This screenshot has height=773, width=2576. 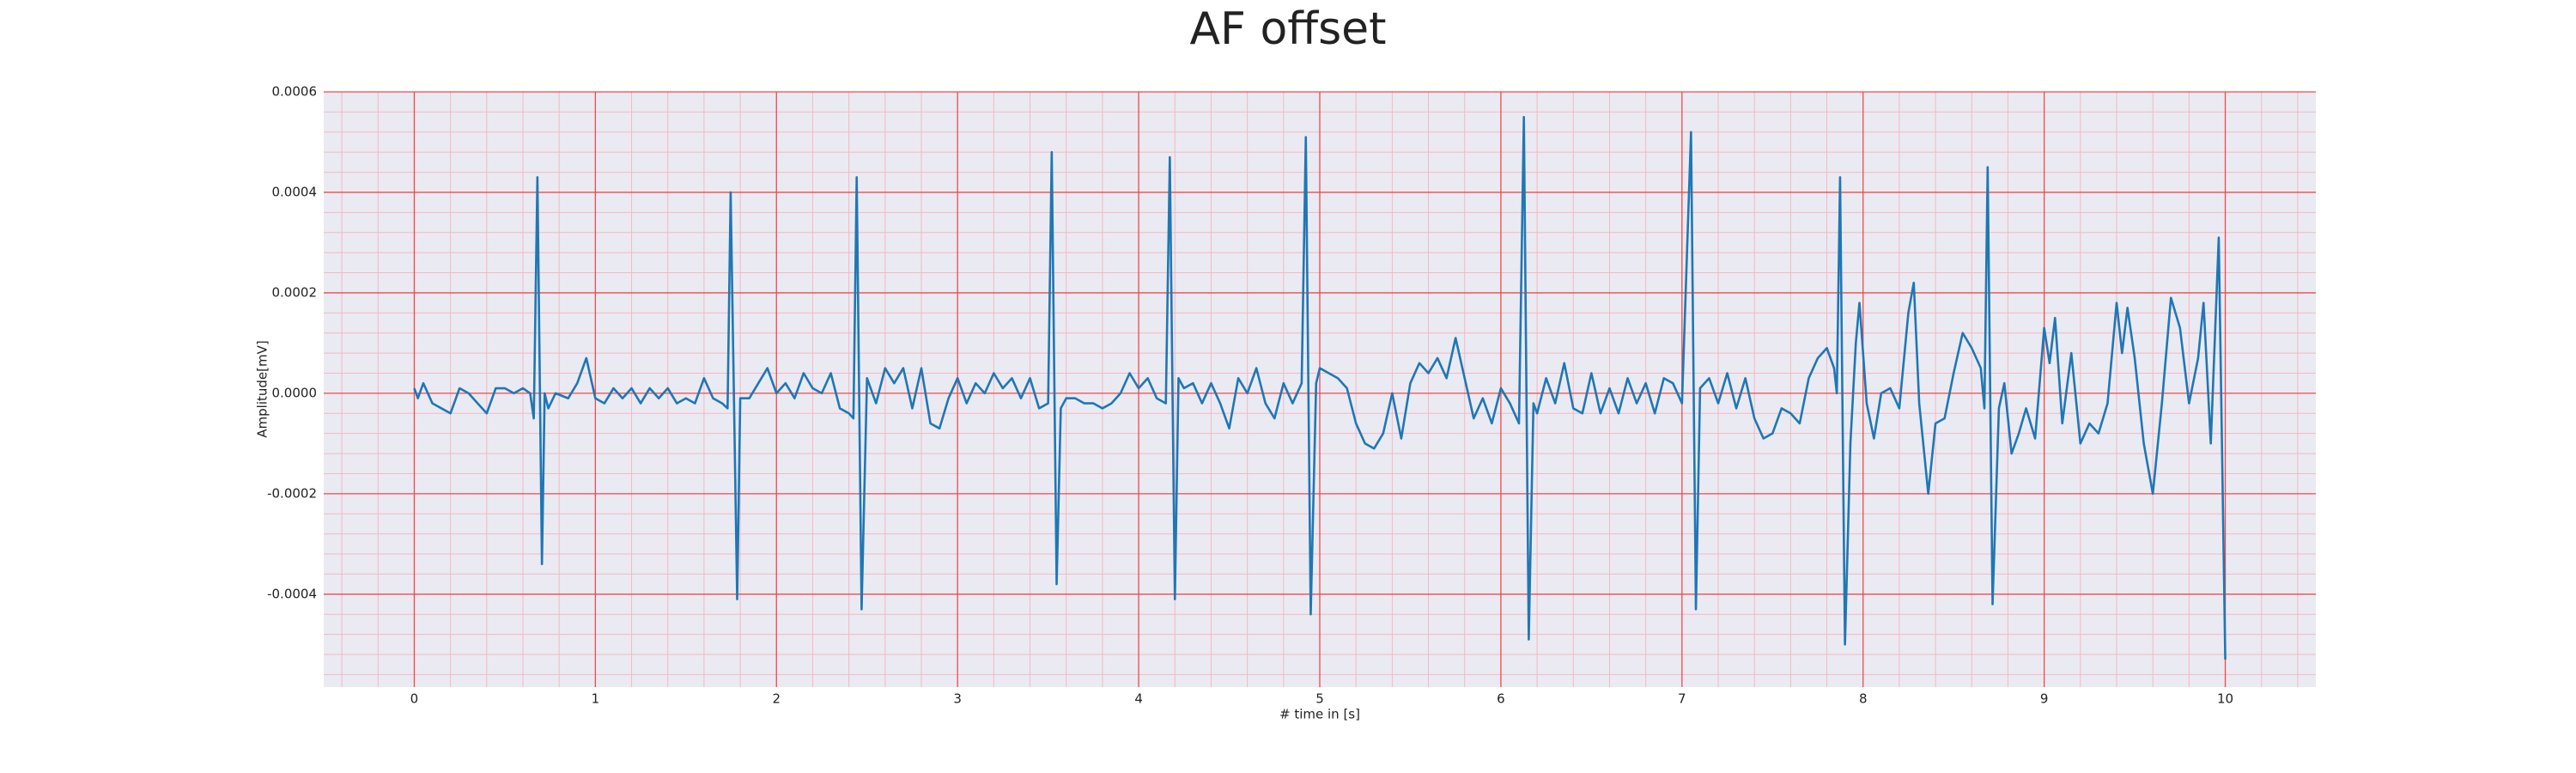 I want to click on x-tick-label: 2, so click(x=777, y=699).